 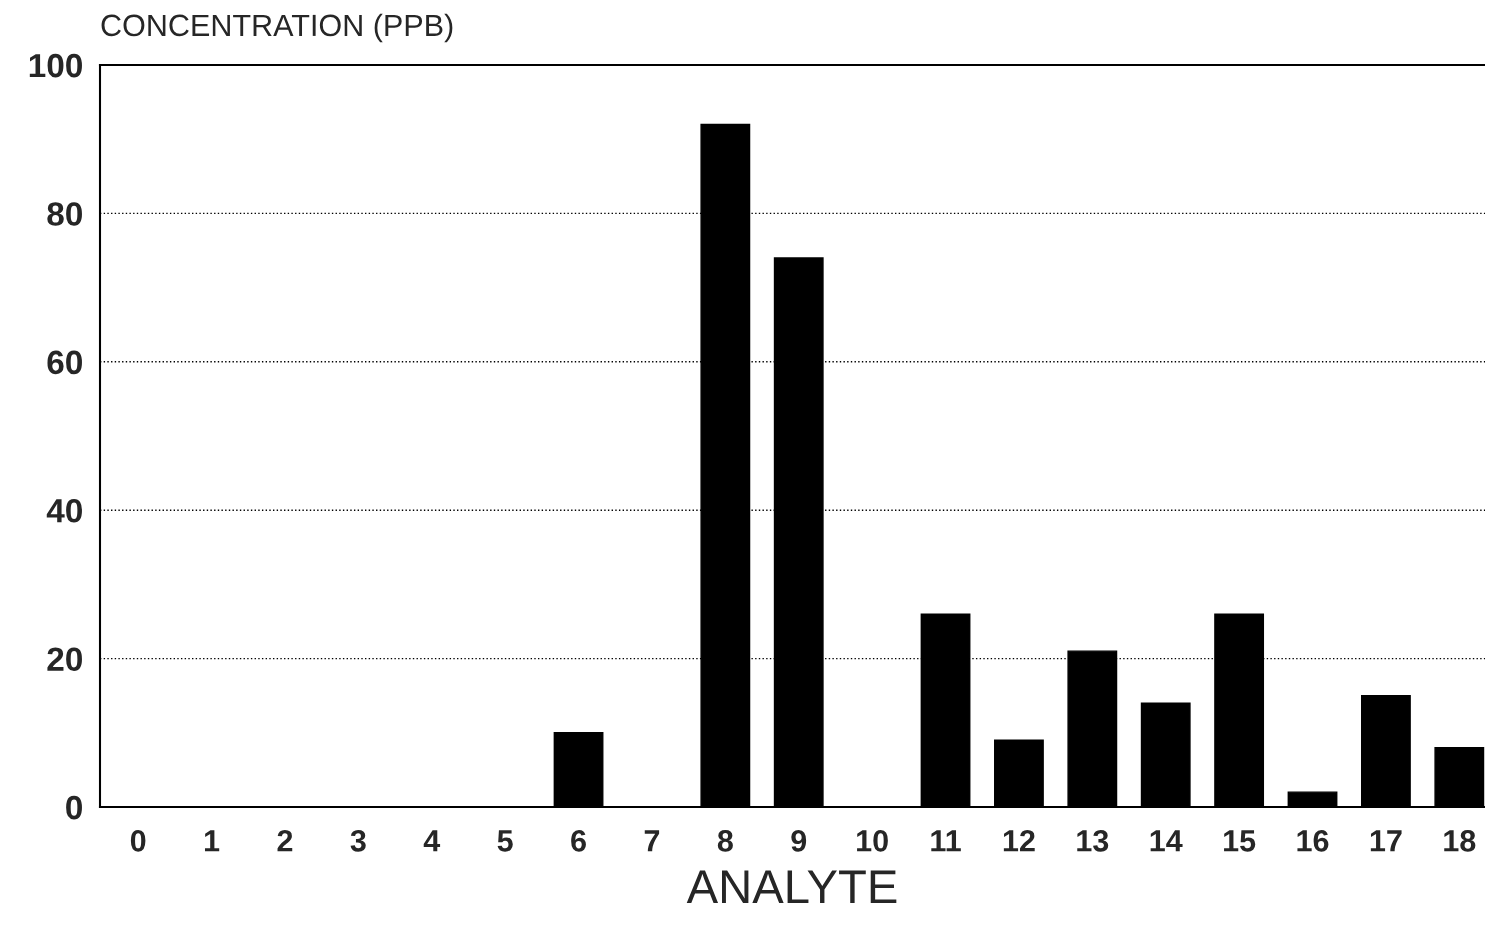 What do you see at coordinates (791, 887) in the screenshot?
I see `x-axis-title: ANALYTE` at bounding box center [791, 887].